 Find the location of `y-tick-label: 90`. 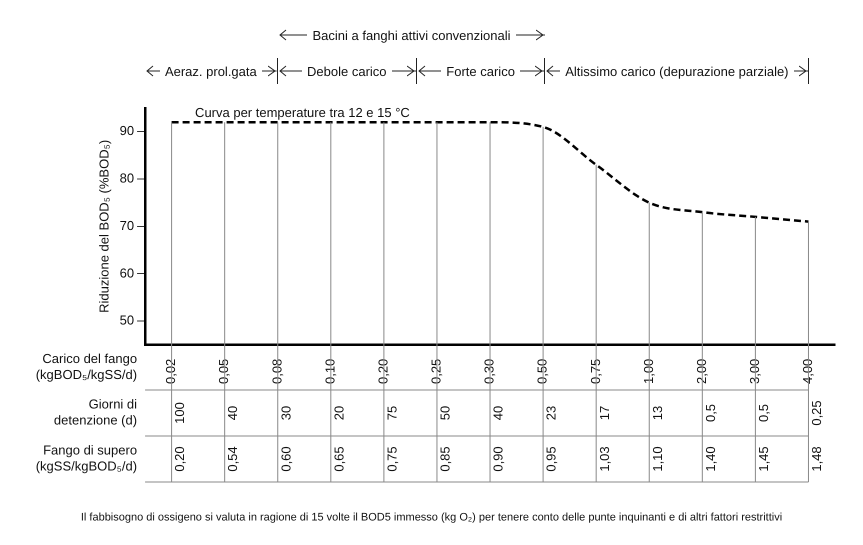

y-tick-label: 90 is located at coordinates (127, 130).